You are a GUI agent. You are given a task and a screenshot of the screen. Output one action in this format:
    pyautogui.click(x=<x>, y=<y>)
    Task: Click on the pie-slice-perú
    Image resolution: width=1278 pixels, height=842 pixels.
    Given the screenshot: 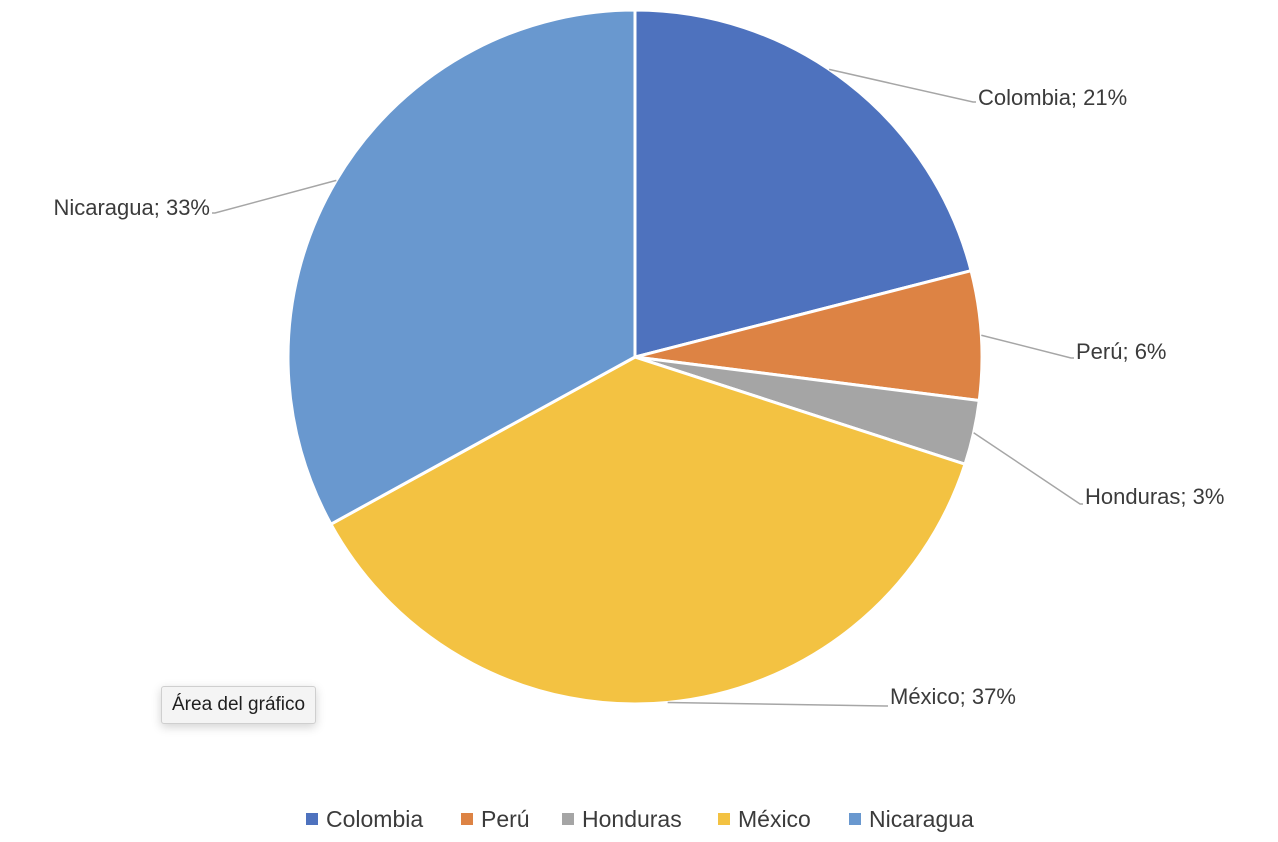 What is the action you would take?
    pyautogui.click(x=809, y=335)
    